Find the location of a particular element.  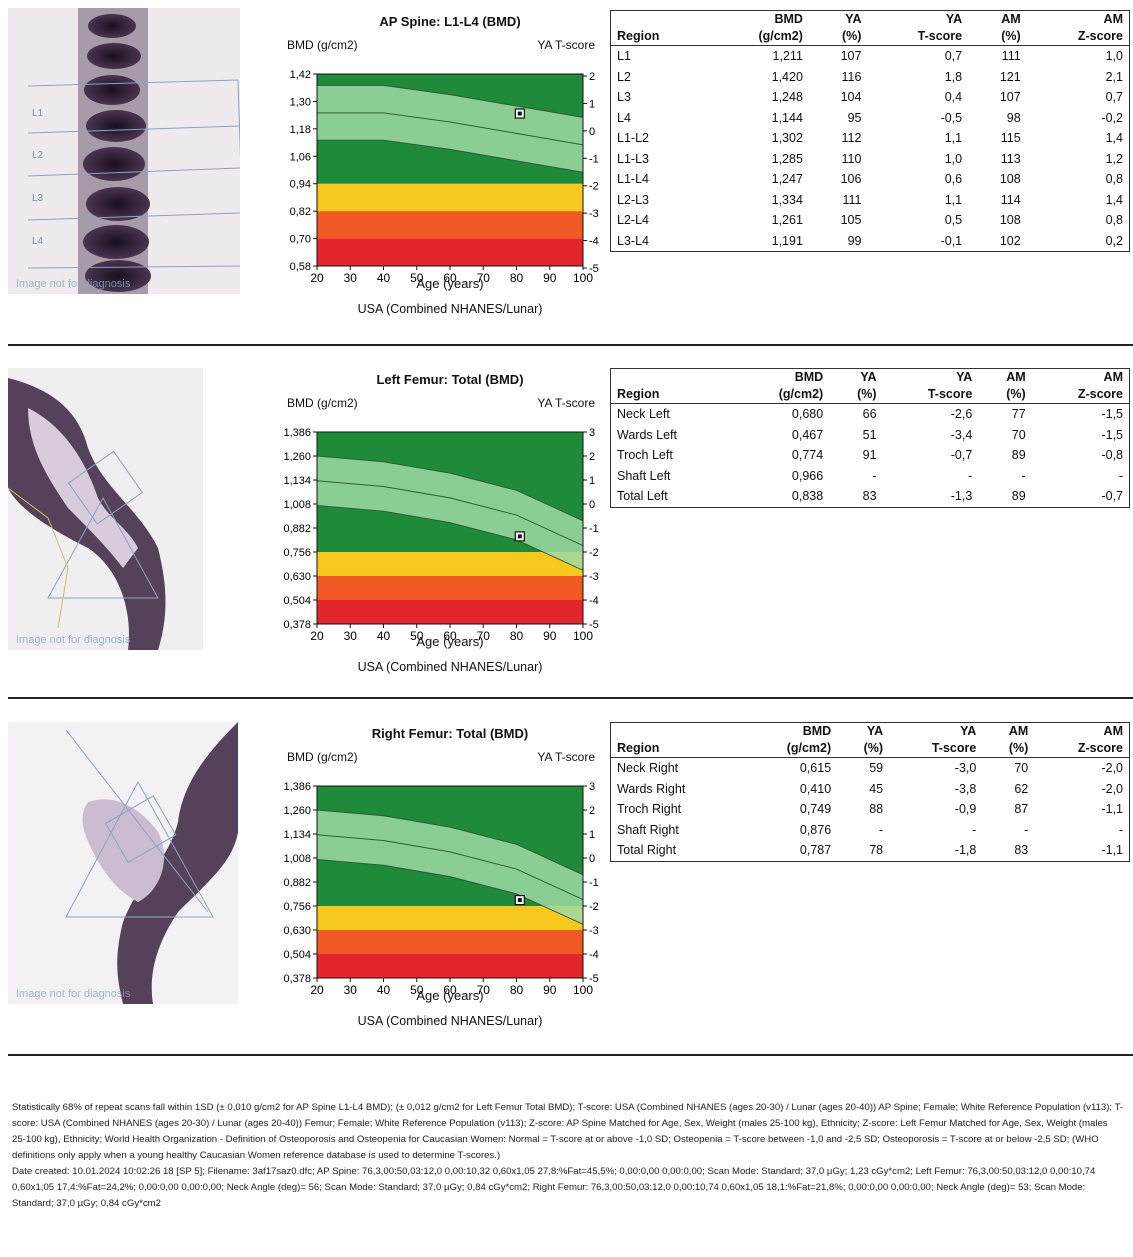

table-cell: 108 is located at coordinates (1010, 220).